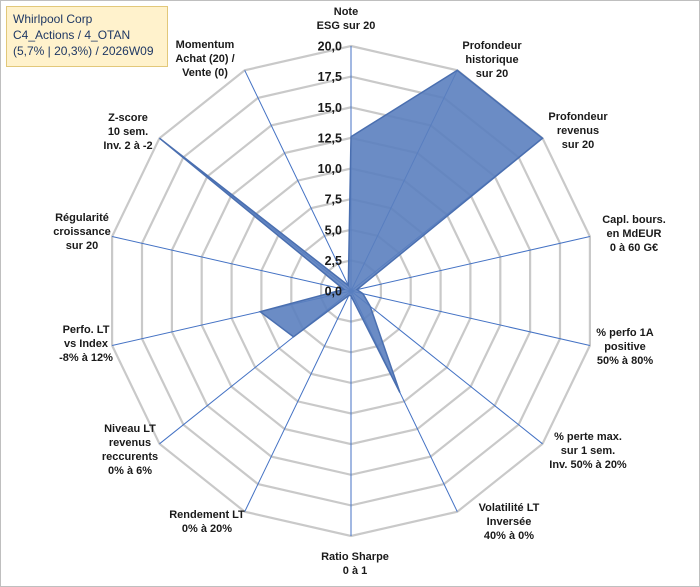 This screenshot has width=700, height=587. What do you see at coordinates (130, 450) in the screenshot?
I see `axis-label: Niveau LT revenus reccurents 0% à 6%` at bounding box center [130, 450].